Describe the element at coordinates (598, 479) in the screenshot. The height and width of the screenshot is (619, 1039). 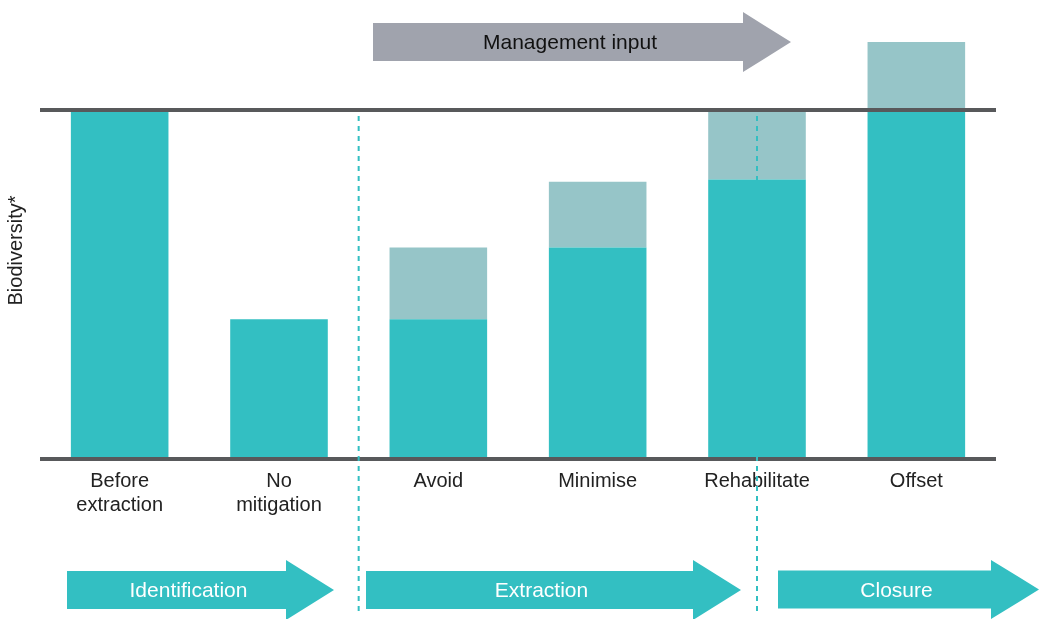
I see `x-tick-label: Minimise` at that location.